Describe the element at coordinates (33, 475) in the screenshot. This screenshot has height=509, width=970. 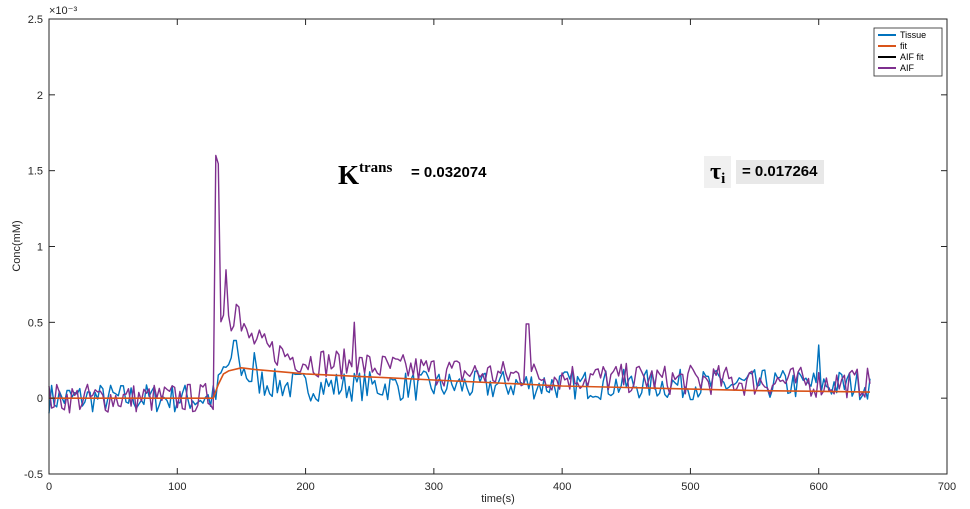
I see `y-tick-label: -0.5` at that location.